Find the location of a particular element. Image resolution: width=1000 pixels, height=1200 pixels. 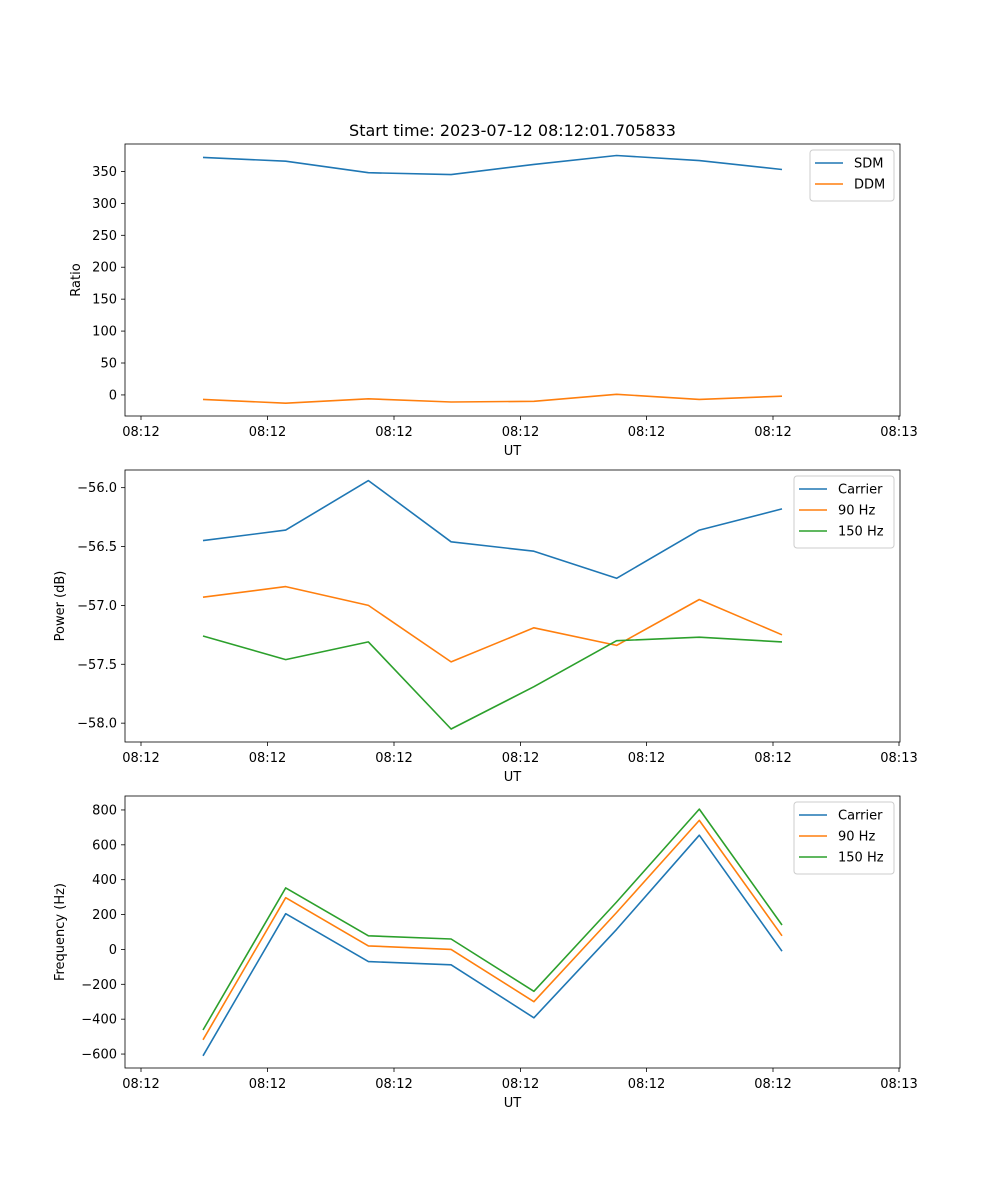

y-tick-label: 400 is located at coordinates (104, 880).